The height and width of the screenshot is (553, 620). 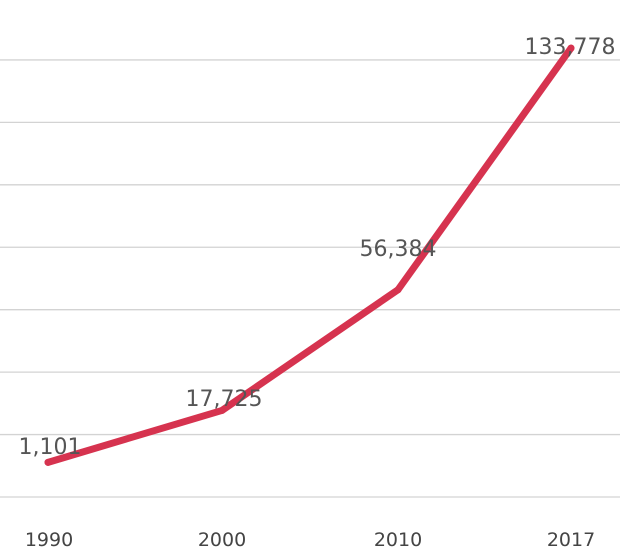 What do you see at coordinates (571, 538) in the screenshot?
I see `x-tick-label: 2017` at bounding box center [571, 538].